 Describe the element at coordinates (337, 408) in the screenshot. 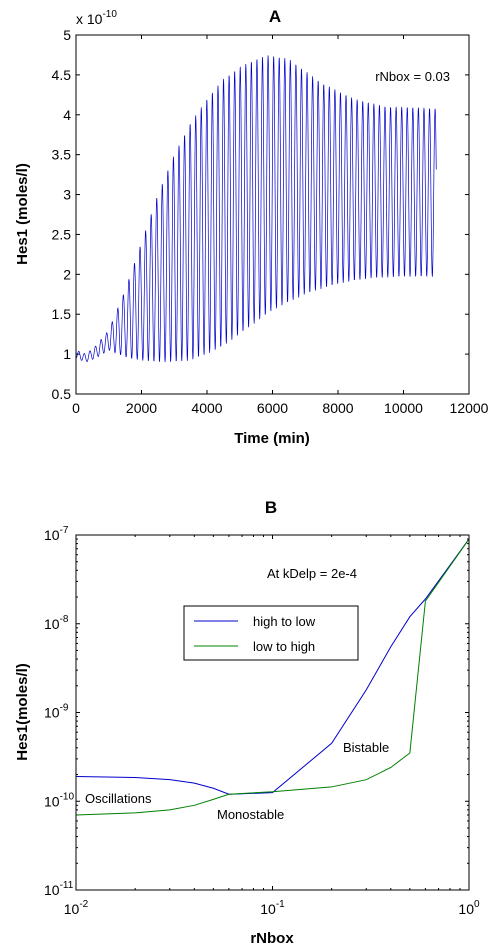

I see `panel-a-xtick-label: 8000` at that location.